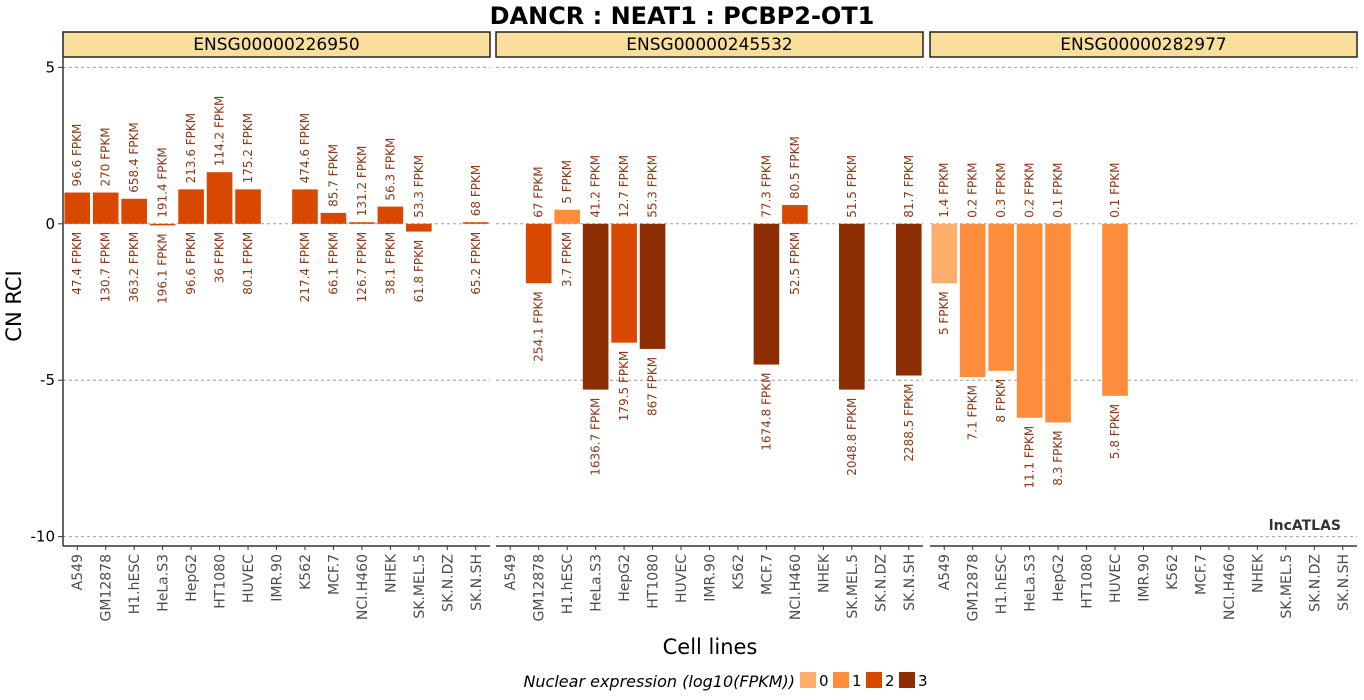 The height and width of the screenshot is (700, 1364). I want to click on bar-label-bottom: 130.7 FPKM, so click(106, 267).